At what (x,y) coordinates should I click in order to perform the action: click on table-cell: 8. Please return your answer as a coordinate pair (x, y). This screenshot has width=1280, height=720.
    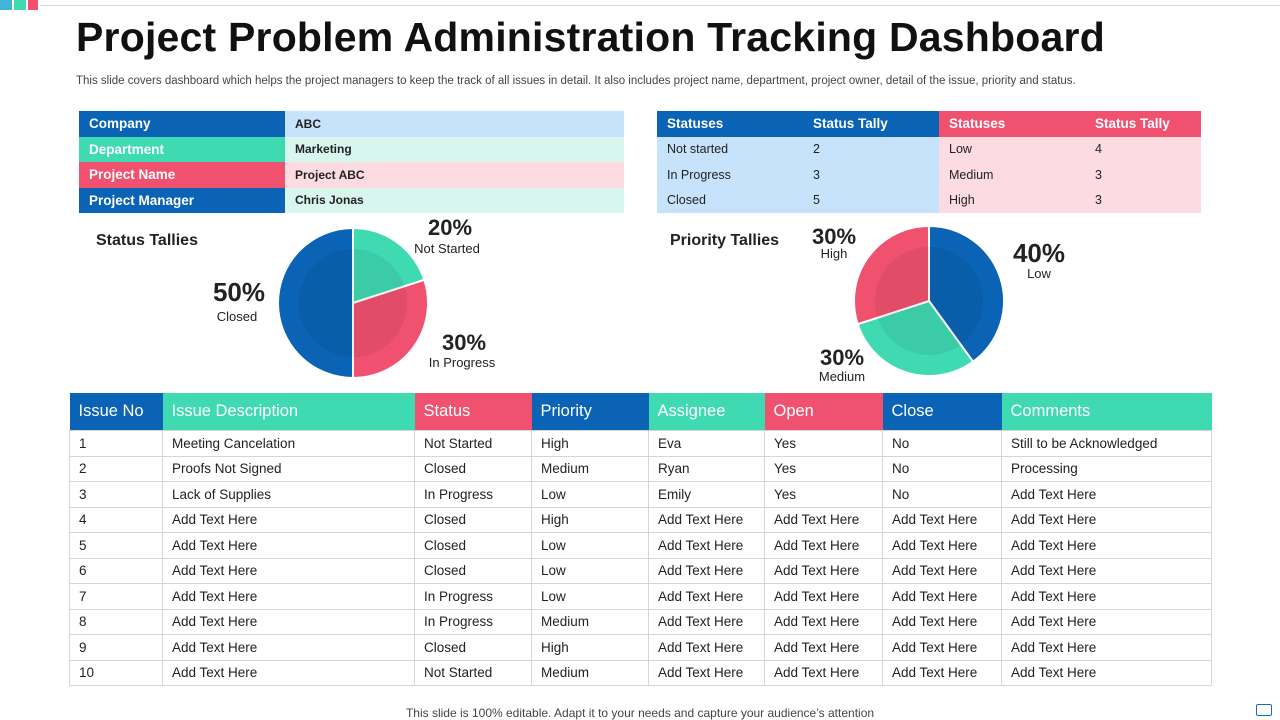
    Looking at the image, I should click on (116, 621).